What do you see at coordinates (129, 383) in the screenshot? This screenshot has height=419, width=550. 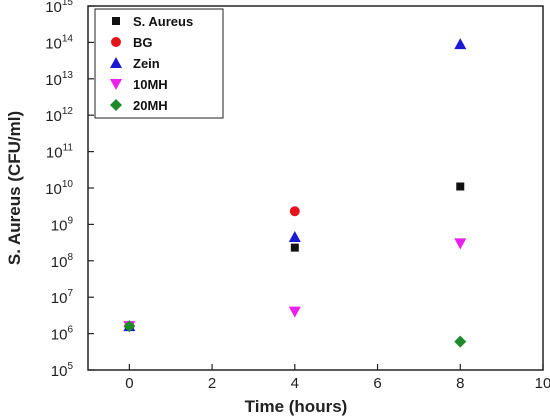 I see `x-tick-label: 0` at bounding box center [129, 383].